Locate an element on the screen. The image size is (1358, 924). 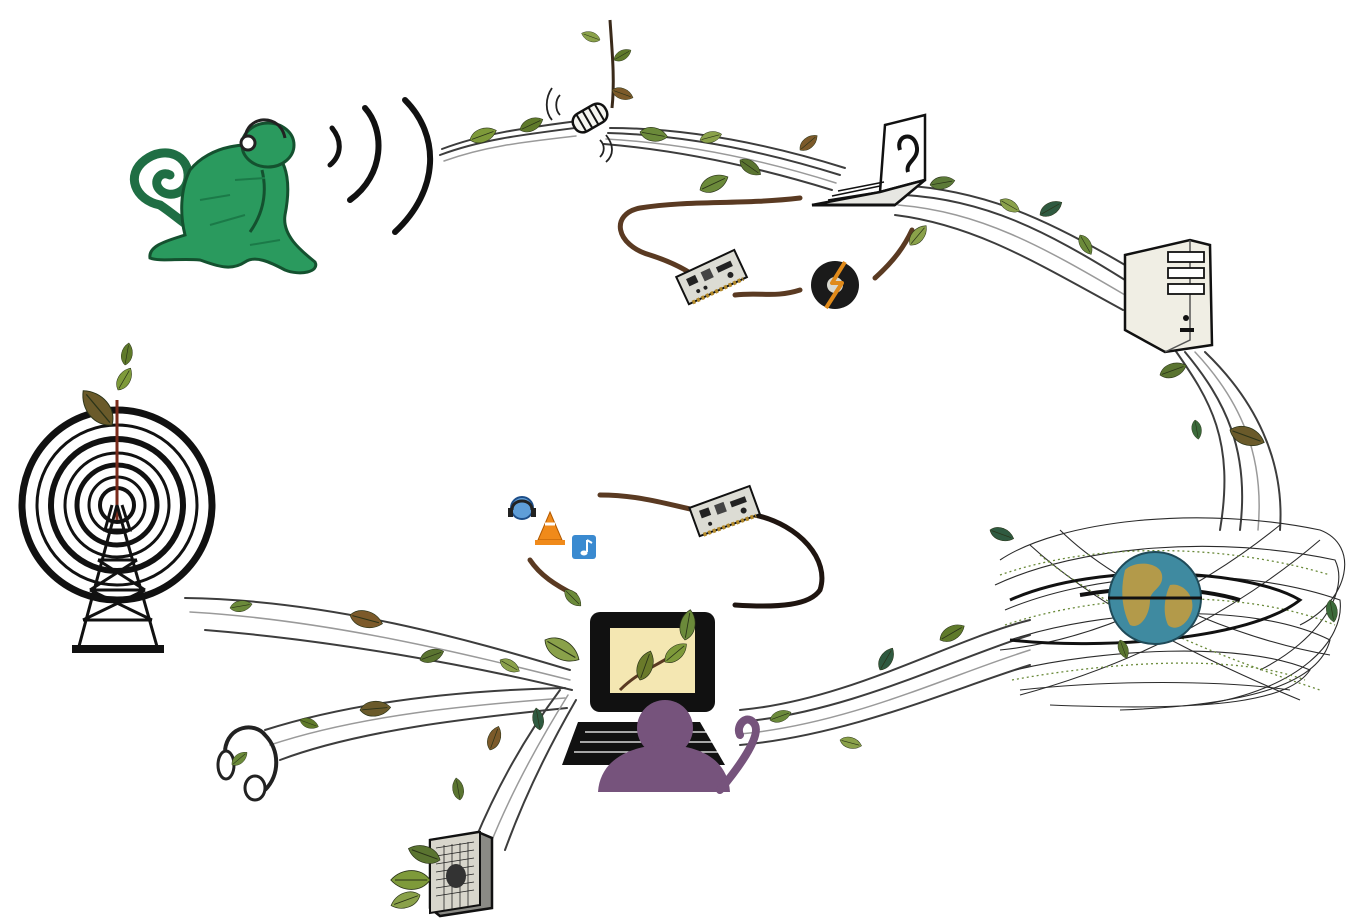
wire-desktop-to-speaker is located at coordinates (525, 770).